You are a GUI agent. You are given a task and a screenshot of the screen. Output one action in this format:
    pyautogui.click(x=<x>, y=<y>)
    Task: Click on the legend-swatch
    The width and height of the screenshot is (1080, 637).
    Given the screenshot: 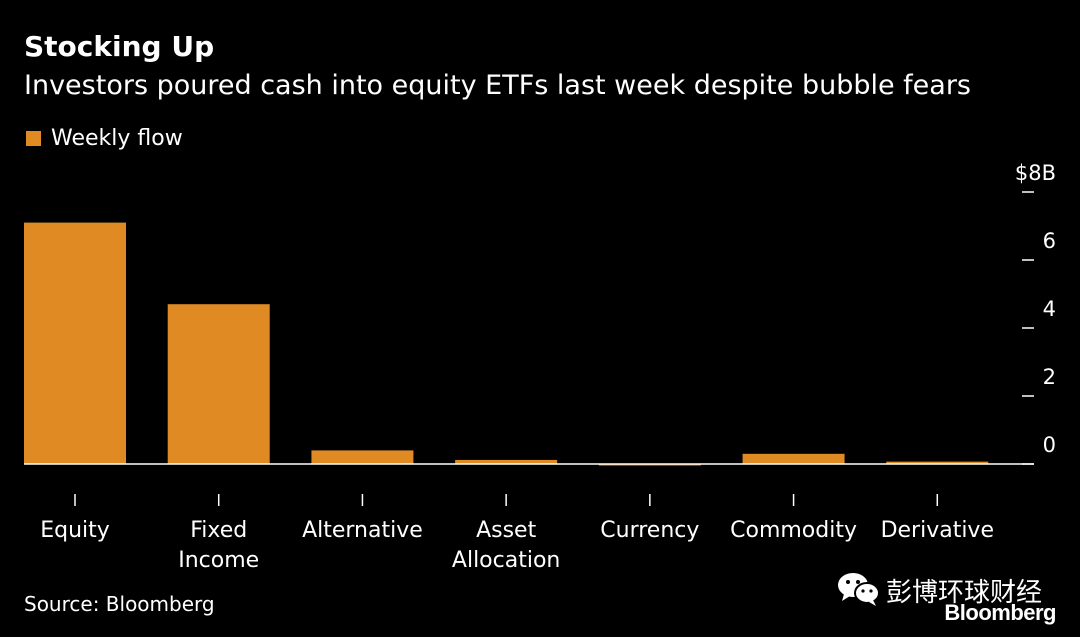 What is the action you would take?
    pyautogui.click(x=33, y=138)
    